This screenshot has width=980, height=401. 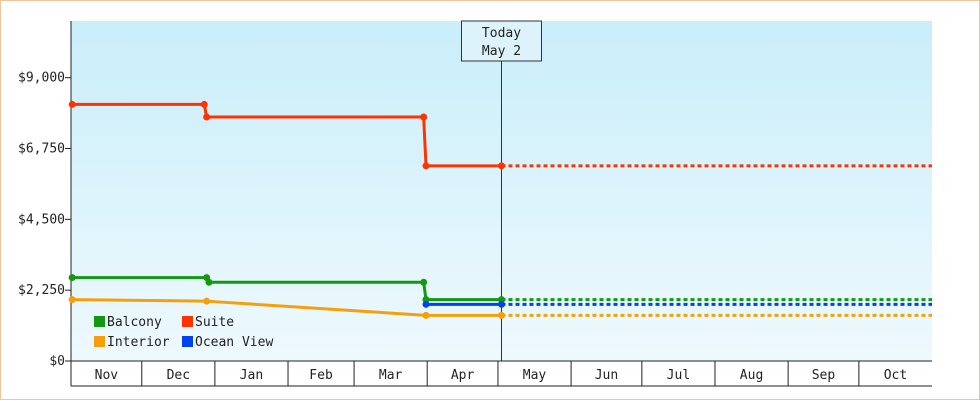 I want to click on legend-label: Ocean View, so click(x=234, y=342).